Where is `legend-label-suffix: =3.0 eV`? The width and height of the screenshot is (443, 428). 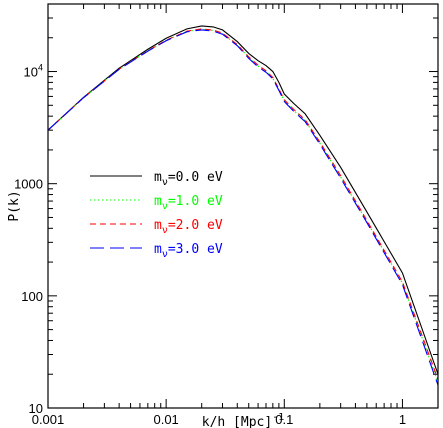 legend-label-suffix: =3.0 eV is located at coordinates (195, 249).